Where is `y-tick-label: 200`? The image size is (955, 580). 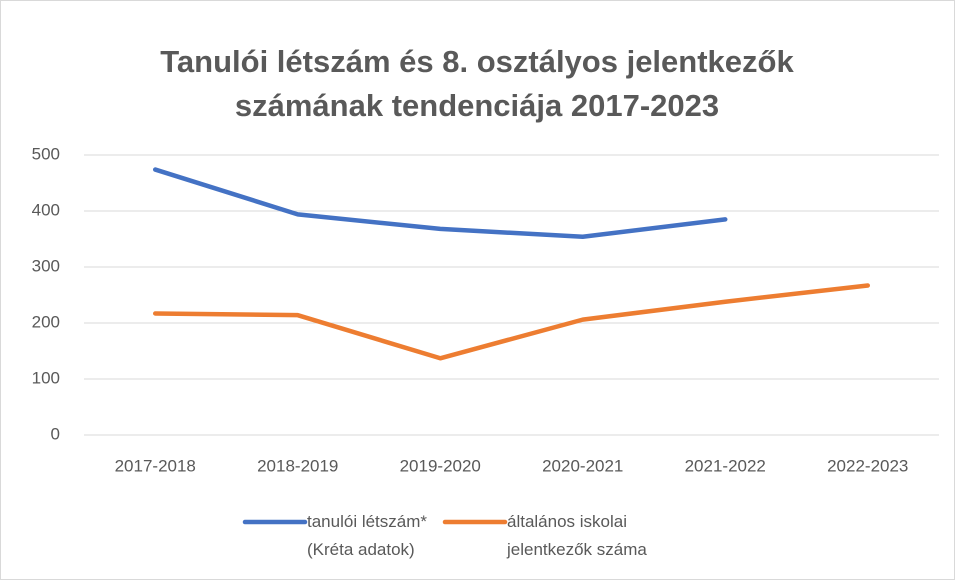
y-tick-label: 200 is located at coordinates (46, 321).